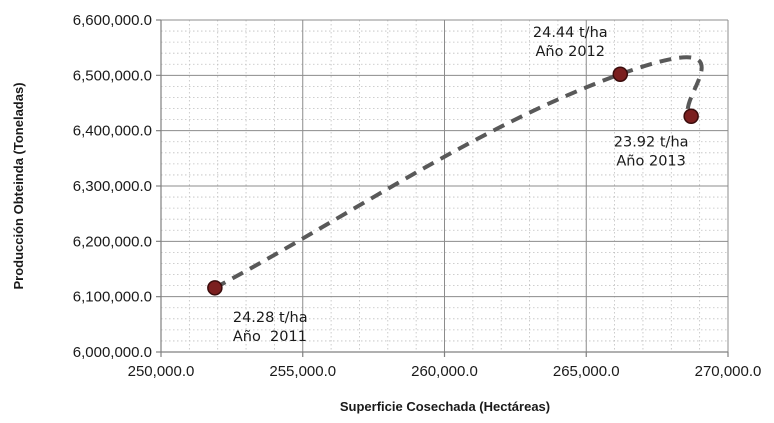 Image resolution: width=774 pixels, height=423 pixels. What do you see at coordinates (112, 75) in the screenshot?
I see `y-tick-label: 6,500,000.0` at bounding box center [112, 75].